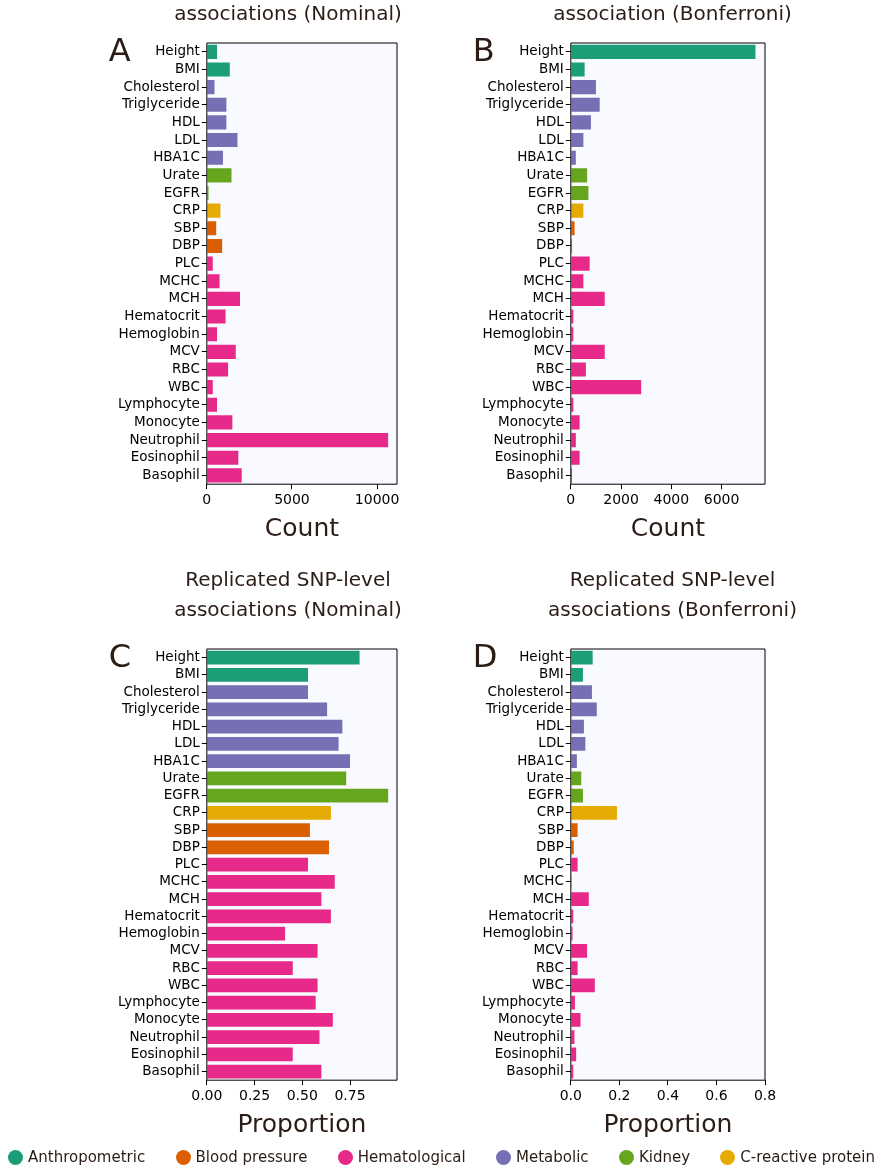  I want to click on y-tick-label: Neutrophil, so click(528, 438).